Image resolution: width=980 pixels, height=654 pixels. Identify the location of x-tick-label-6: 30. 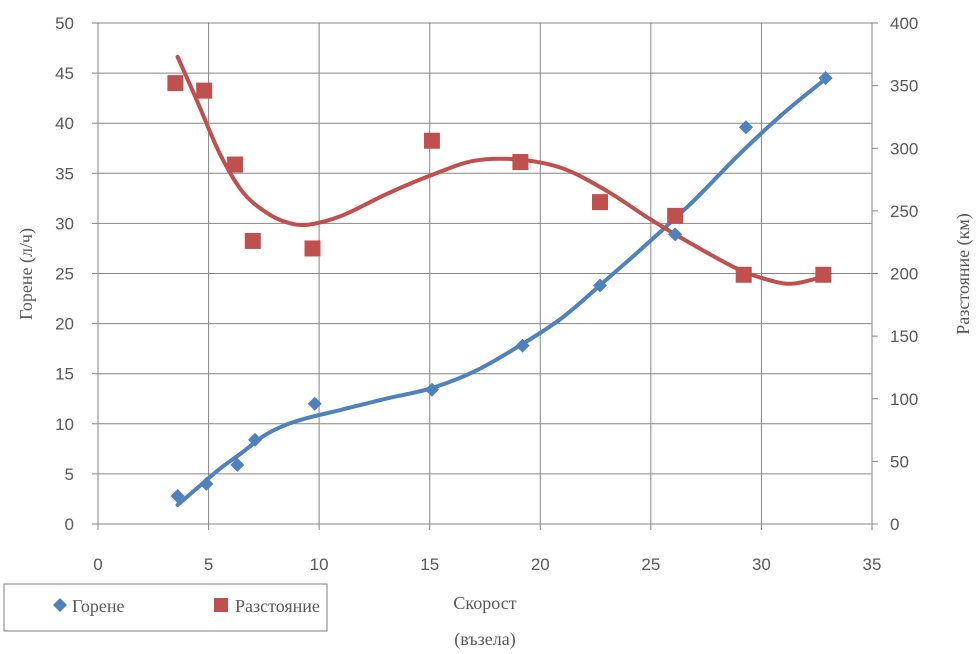
(761, 564).